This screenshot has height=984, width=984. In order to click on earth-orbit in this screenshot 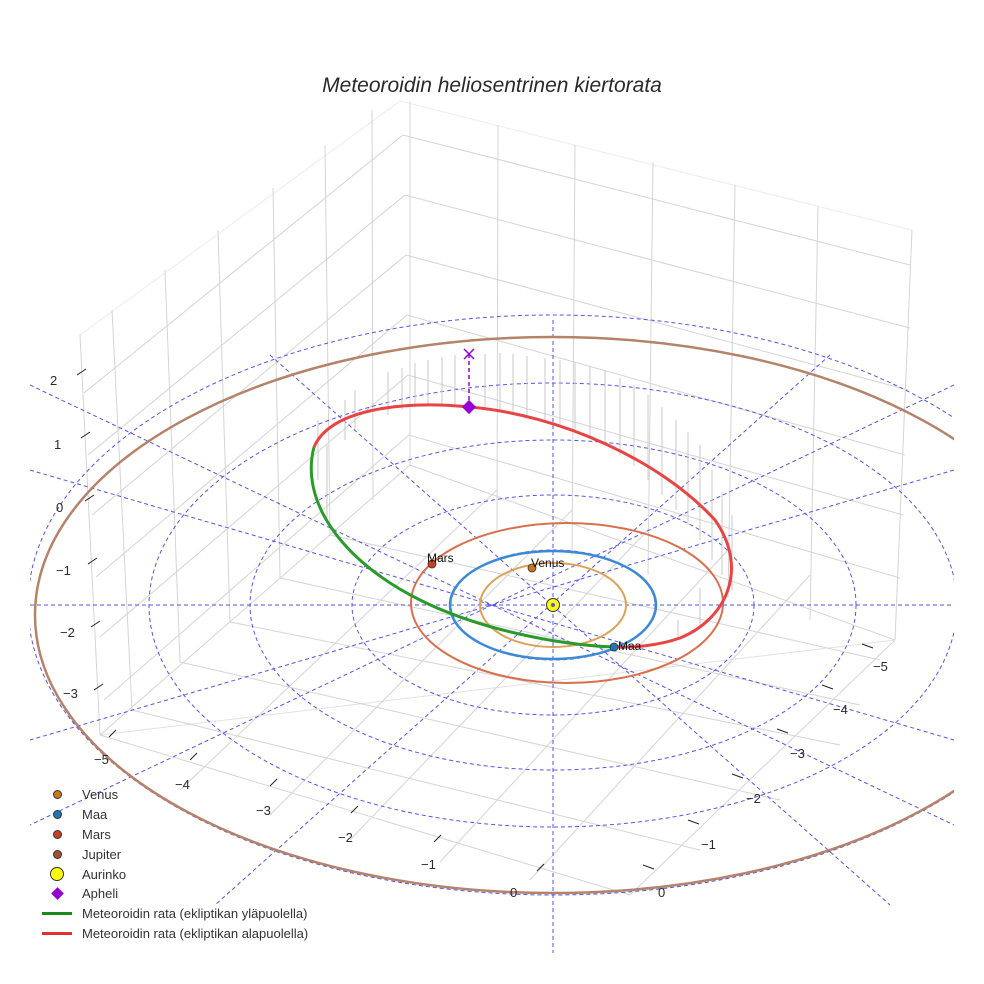, I will do `click(553, 605)`.